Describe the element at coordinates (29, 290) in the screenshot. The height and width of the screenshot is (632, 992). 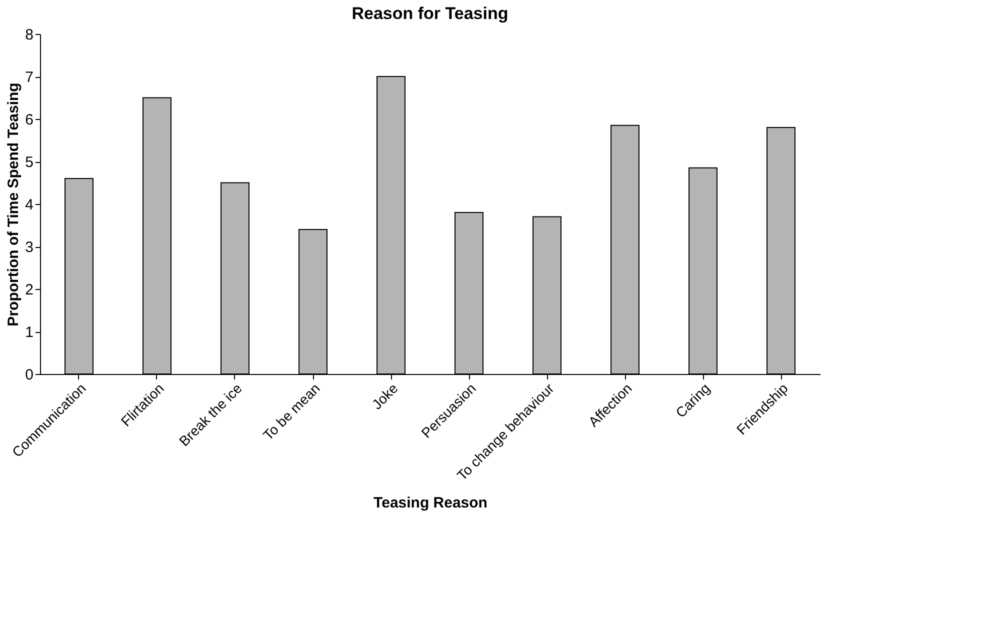
I see `y-tick-label: 2` at that location.